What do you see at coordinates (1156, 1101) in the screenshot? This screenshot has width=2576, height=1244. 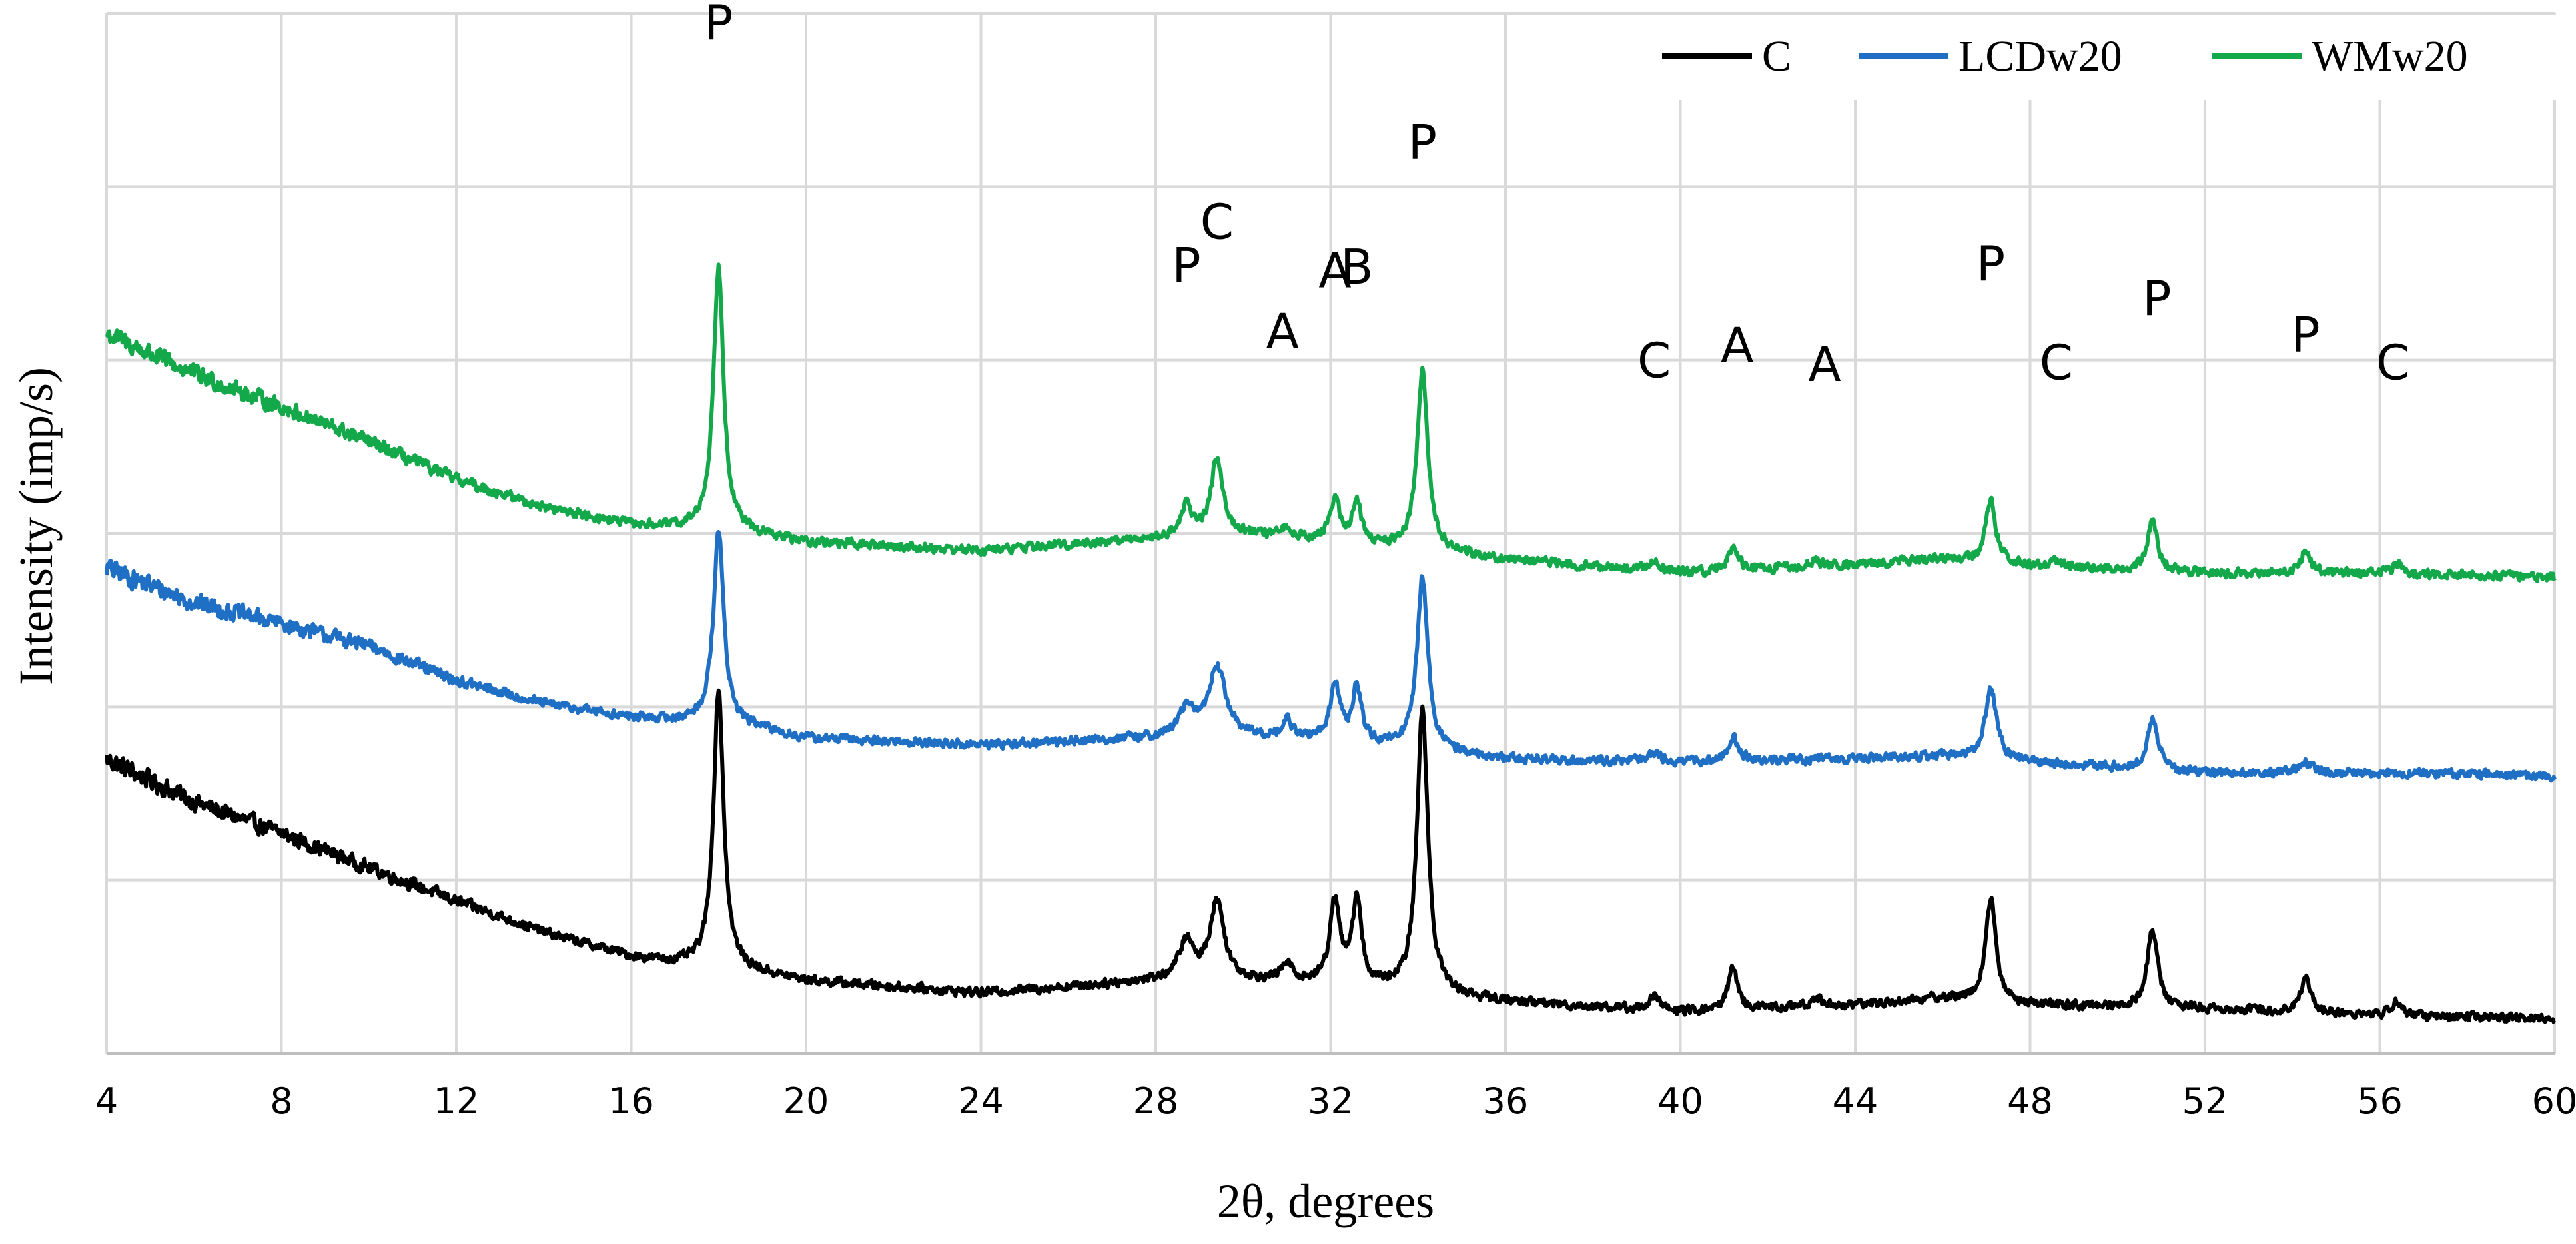 I see `x-tick-label: 28` at bounding box center [1156, 1101].